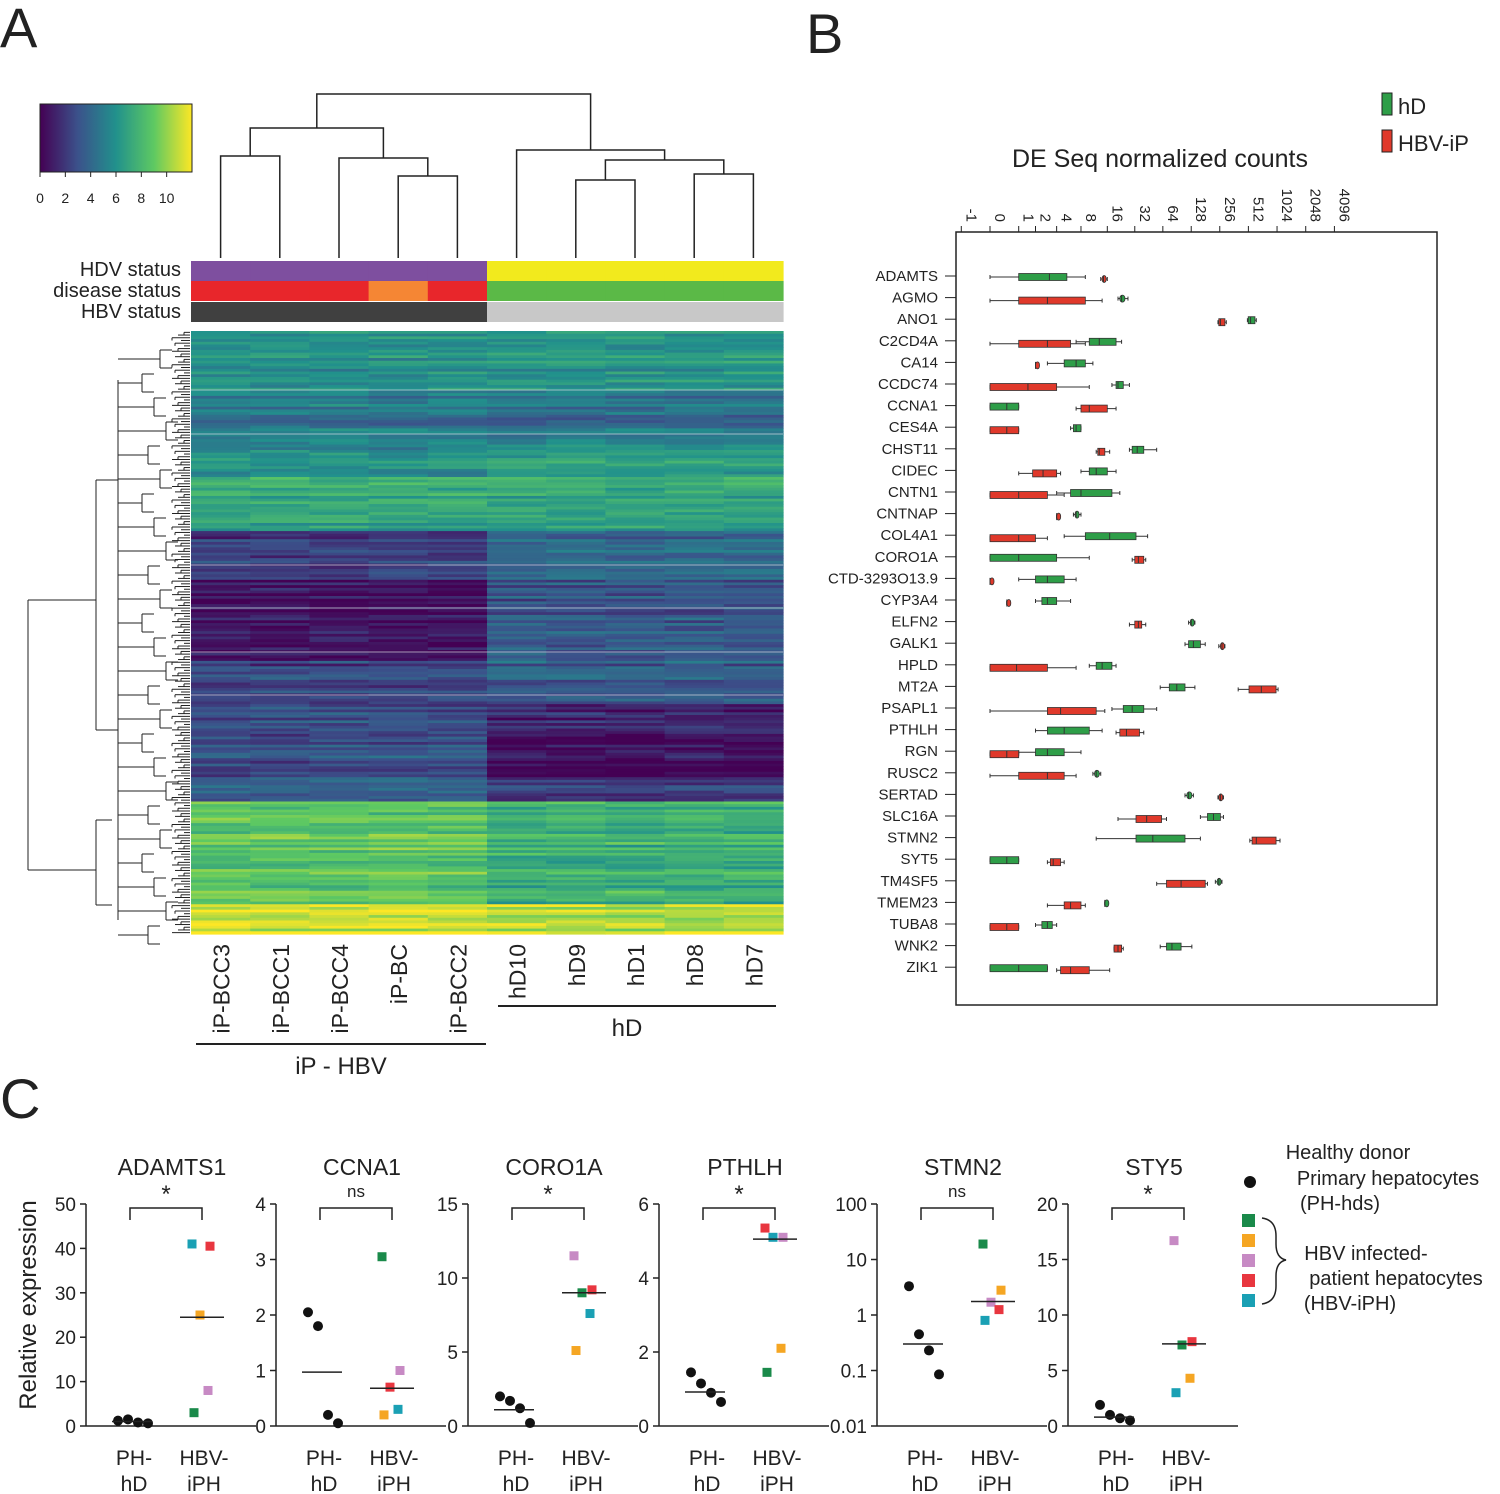 The width and height of the screenshot is (1500, 1494). What do you see at coordinates (165, 479) in the screenshot?
I see `row-dendrogram-link` at bounding box center [165, 479].